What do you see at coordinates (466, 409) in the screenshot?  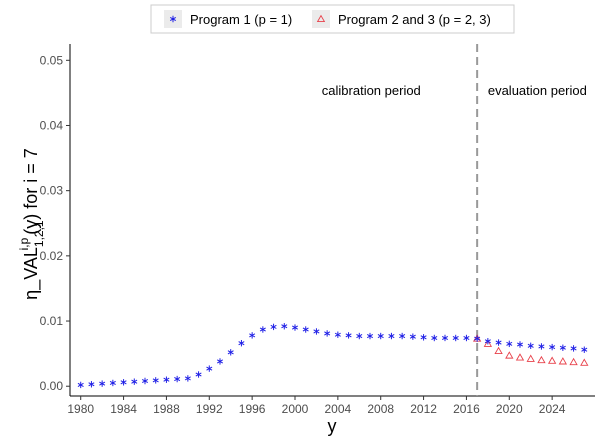 I see `x-tick-label: 2016` at bounding box center [466, 409].